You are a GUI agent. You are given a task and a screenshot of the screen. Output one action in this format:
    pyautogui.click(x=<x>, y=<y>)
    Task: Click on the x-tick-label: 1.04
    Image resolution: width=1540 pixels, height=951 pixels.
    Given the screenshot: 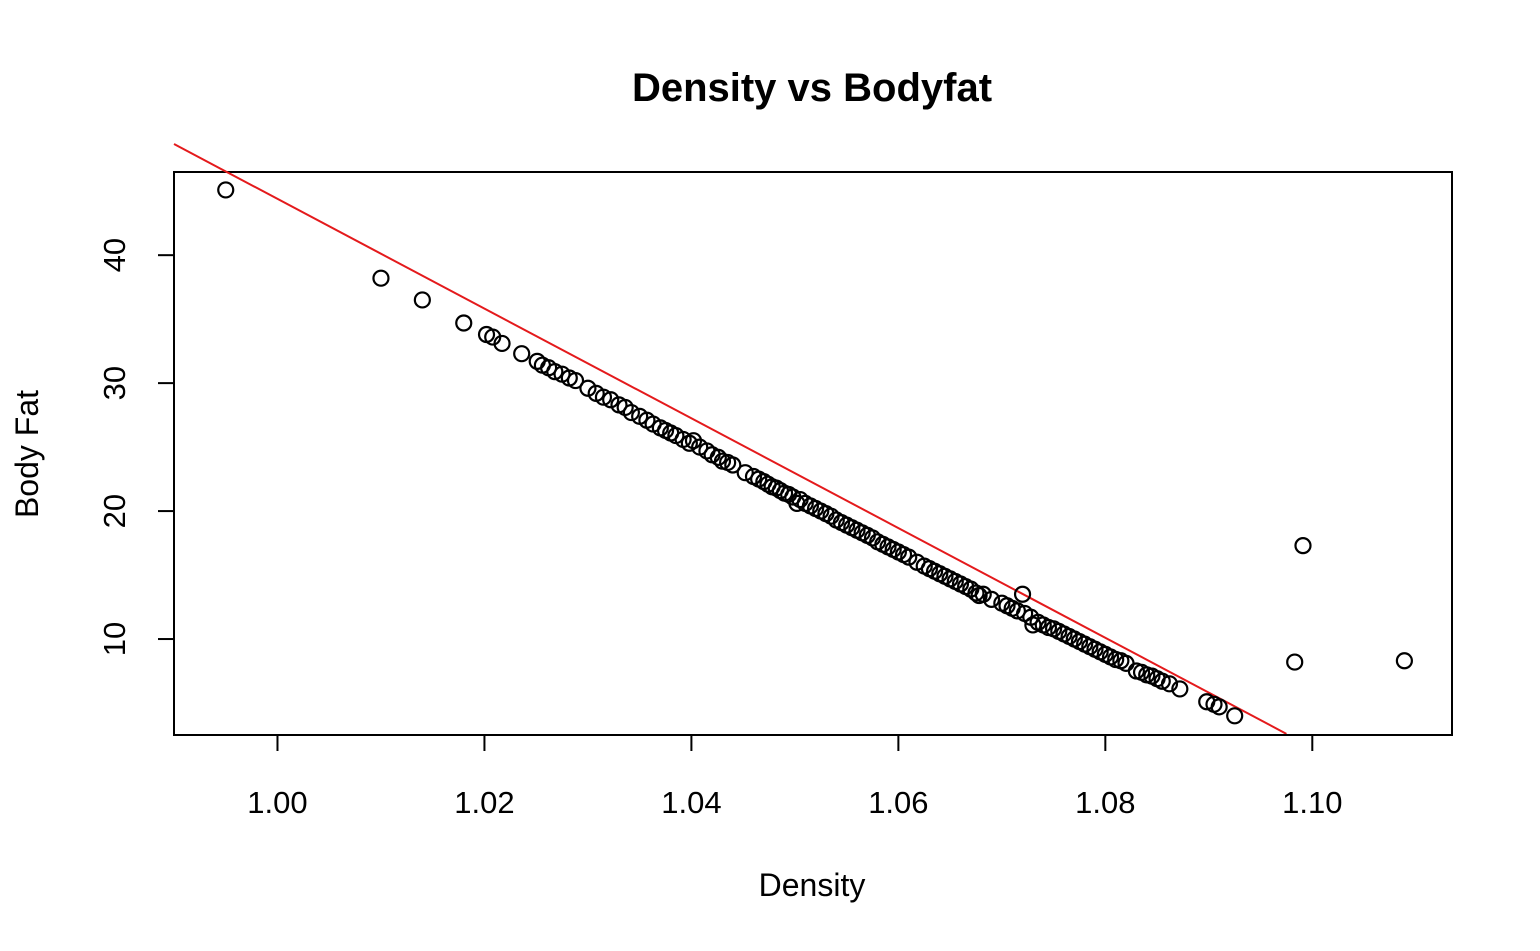 What is the action you would take?
    pyautogui.click(x=691, y=802)
    